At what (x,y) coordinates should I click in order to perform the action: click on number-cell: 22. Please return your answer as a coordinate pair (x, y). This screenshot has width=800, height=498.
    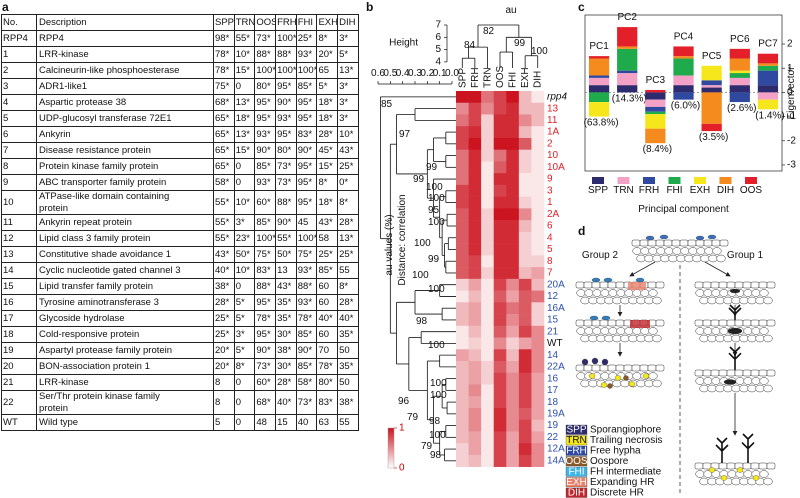
    Looking at the image, I should click on (19, 402).